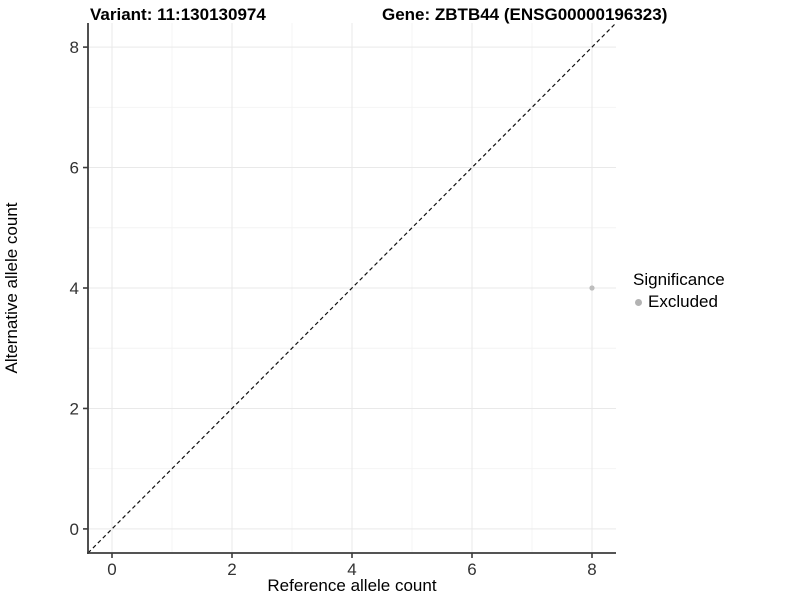 This screenshot has height=600, width=800. Describe the element at coordinates (352, 585) in the screenshot. I see `x-axis-label: Reference allele count` at that location.